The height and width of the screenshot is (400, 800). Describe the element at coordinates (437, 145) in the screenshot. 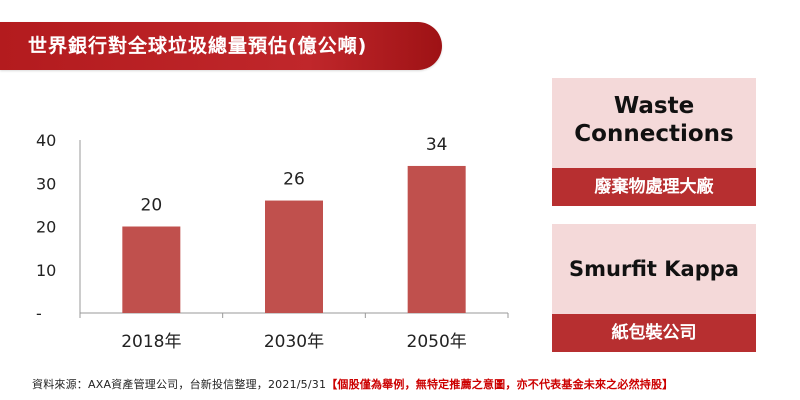

I see `data-label: 34` at that location.